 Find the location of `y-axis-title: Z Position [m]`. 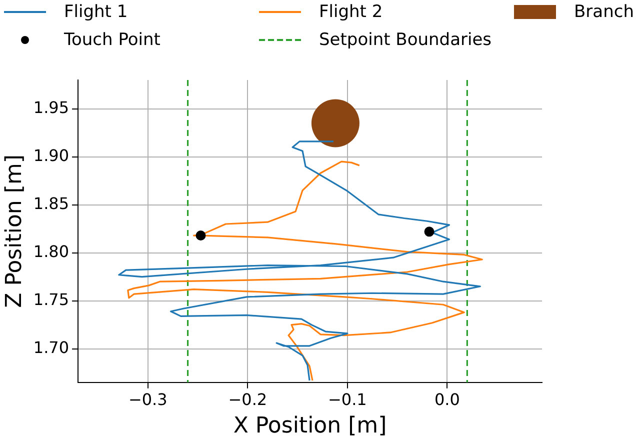

y-axis-title: Z Position [m] is located at coordinates (14, 231).